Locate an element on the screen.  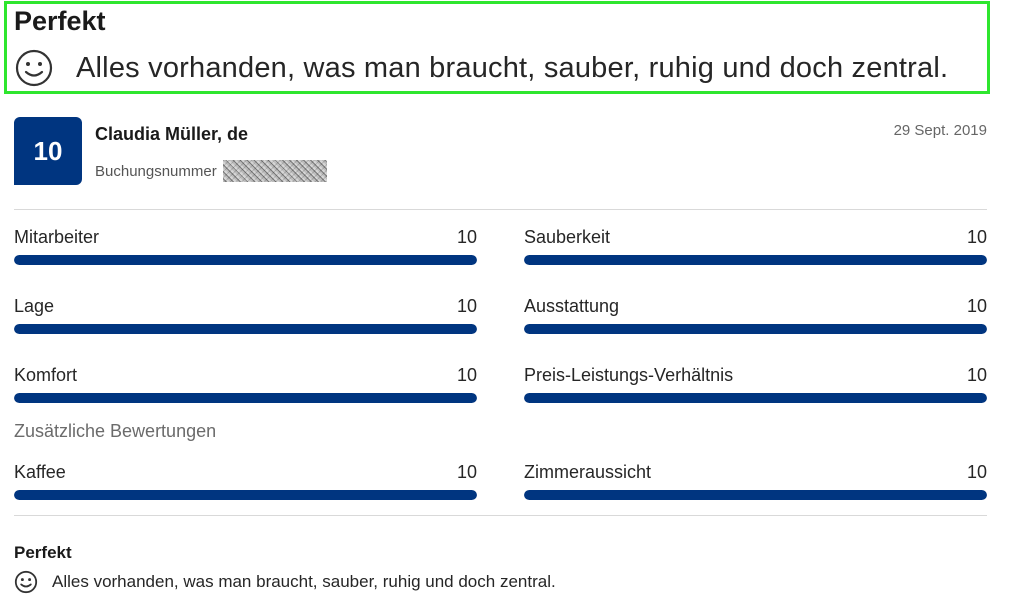
highlight-title: Perfekt is located at coordinates (60, 21).